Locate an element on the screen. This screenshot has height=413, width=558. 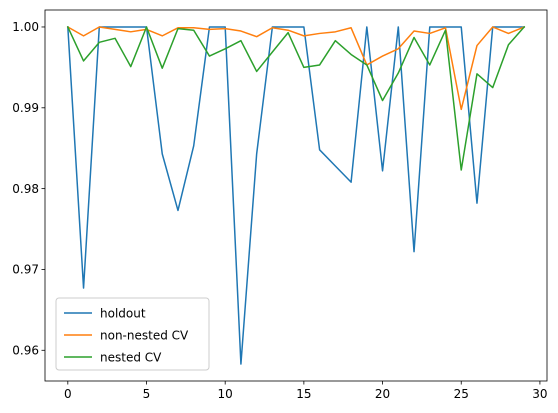
legend-label-nested-cv: nested CV is located at coordinates (131, 357).